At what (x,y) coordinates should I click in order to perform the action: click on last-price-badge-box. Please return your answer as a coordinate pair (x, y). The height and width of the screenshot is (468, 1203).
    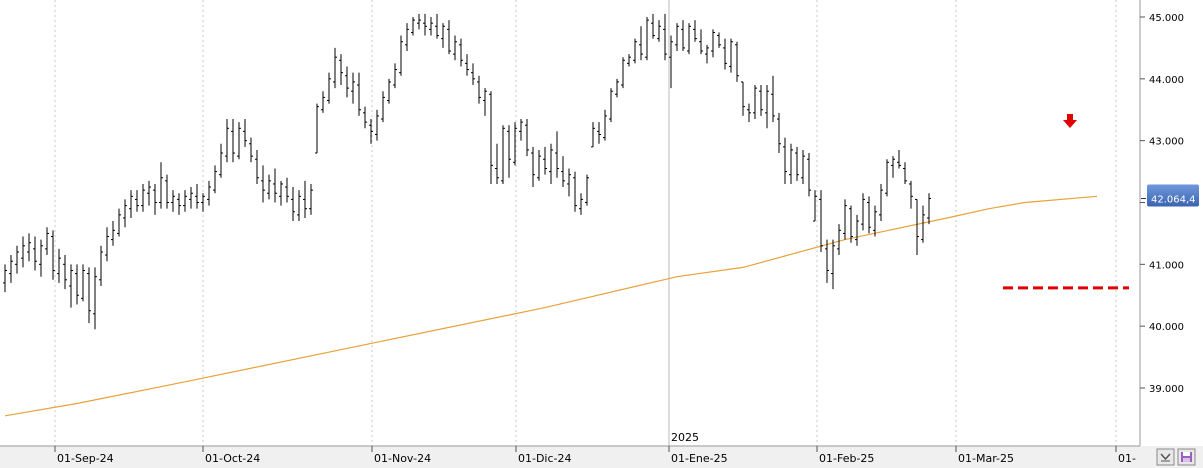
    Looking at the image, I should click on (1173, 195).